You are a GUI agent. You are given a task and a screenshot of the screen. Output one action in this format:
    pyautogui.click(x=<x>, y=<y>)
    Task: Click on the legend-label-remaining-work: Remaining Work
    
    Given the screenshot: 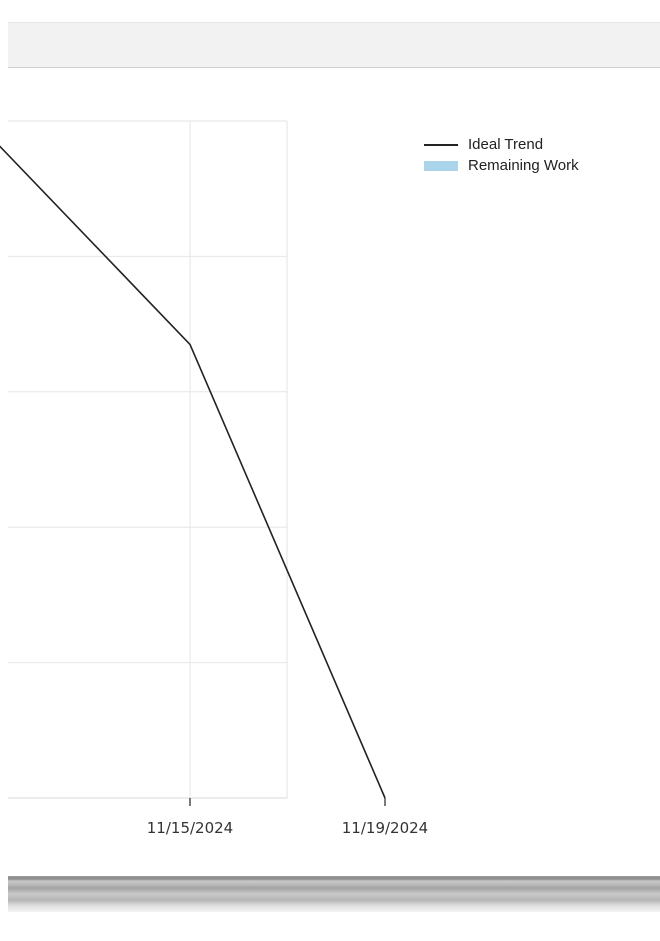 What is the action you would take?
    pyautogui.click(x=523, y=165)
    